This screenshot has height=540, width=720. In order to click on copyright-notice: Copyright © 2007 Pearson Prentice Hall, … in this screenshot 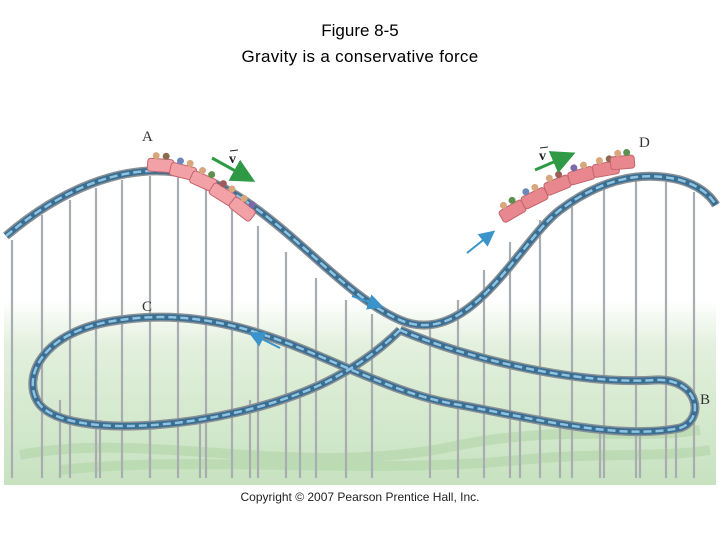, I will do `click(360, 497)`.